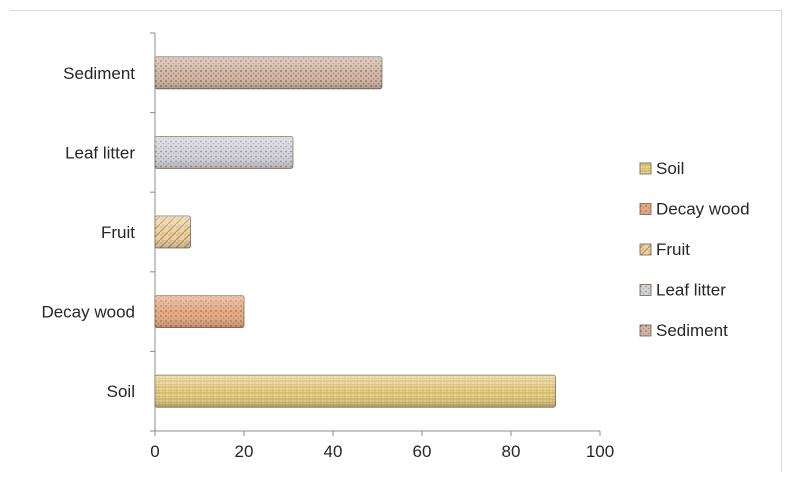 The image size is (789, 479). What do you see at coordinates (673, 249) in the screenshot?
I see `legend-label: Fruit` at bounding box center [673, 249].